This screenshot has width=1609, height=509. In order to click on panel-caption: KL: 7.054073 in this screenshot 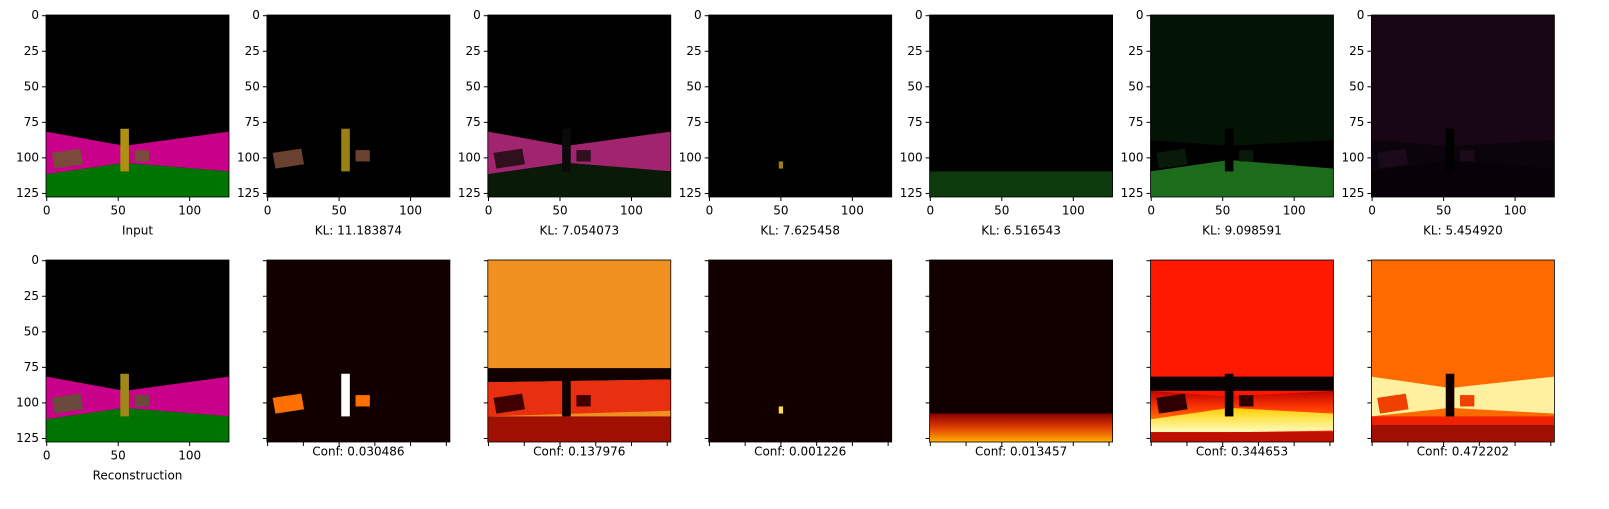, I will do `click(579, 231)`.